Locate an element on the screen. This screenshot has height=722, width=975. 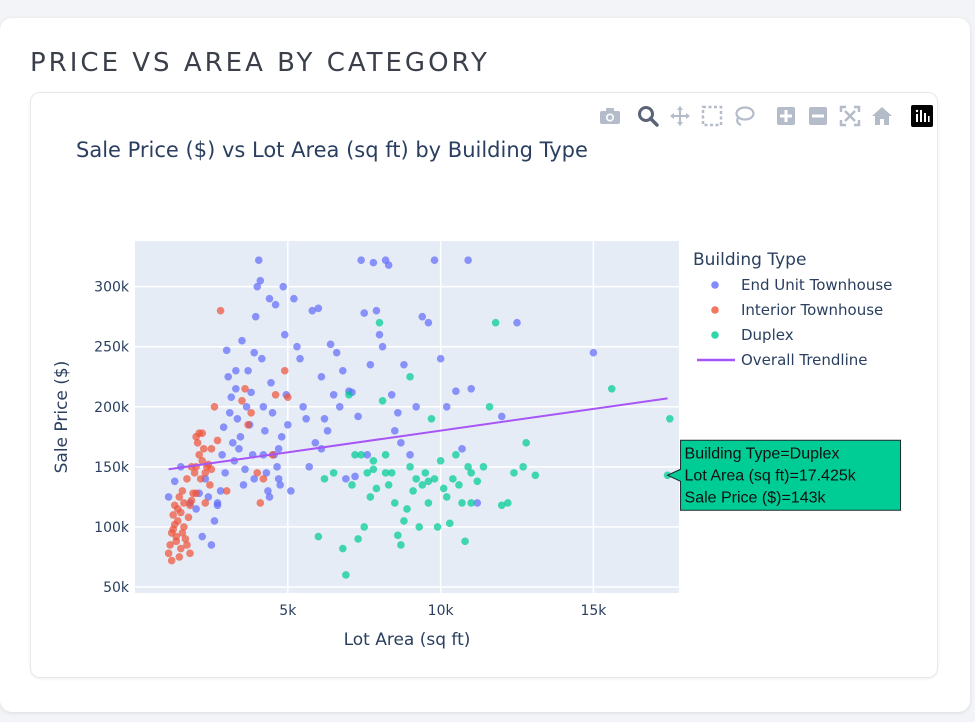
camera-icon is located at coordinates (610, 116).